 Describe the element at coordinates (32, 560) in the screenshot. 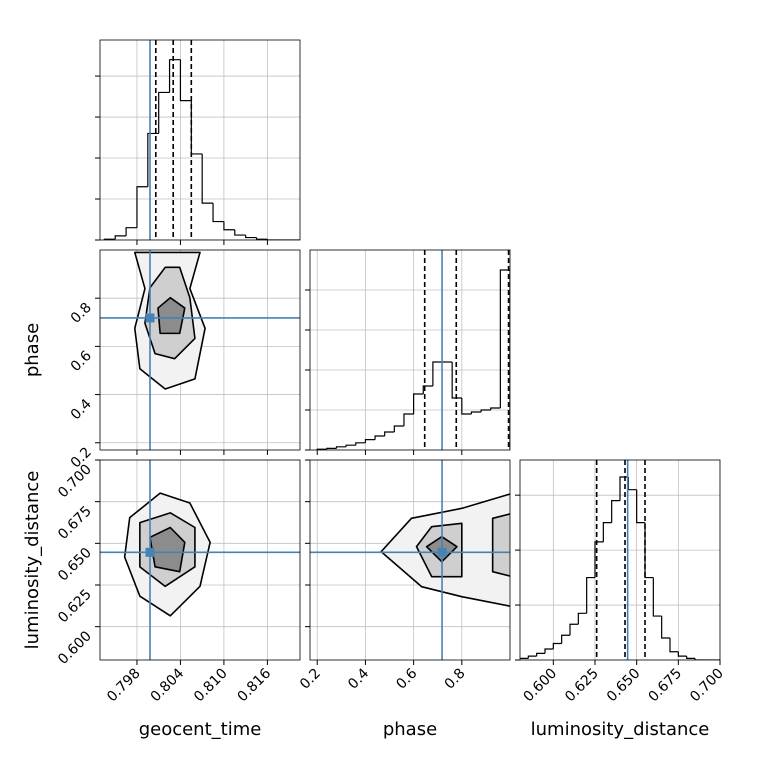

I see `y-axis-label: luminosity_distance` at that location.